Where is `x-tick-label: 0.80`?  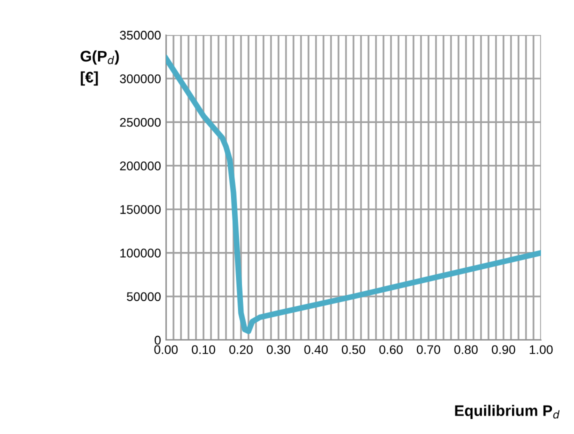
x-tick-label: 0.80 is located at coordinates (466, 349).